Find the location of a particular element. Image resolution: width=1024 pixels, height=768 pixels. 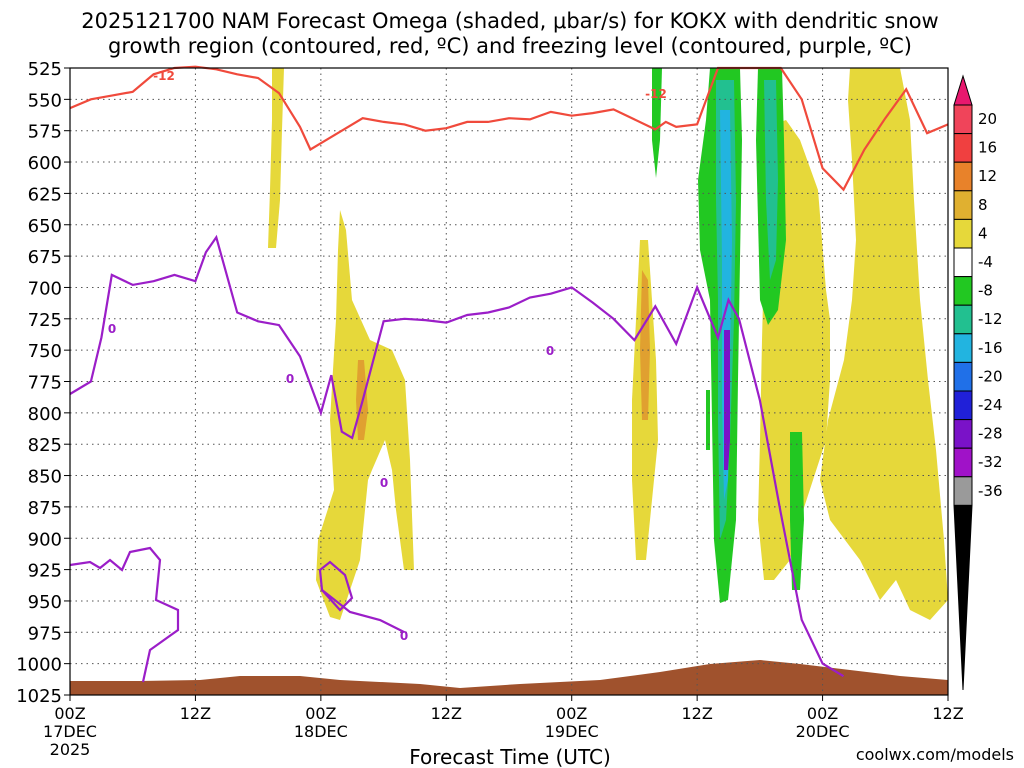

y-tick-label: 950 is located at coordinates (45, 602).